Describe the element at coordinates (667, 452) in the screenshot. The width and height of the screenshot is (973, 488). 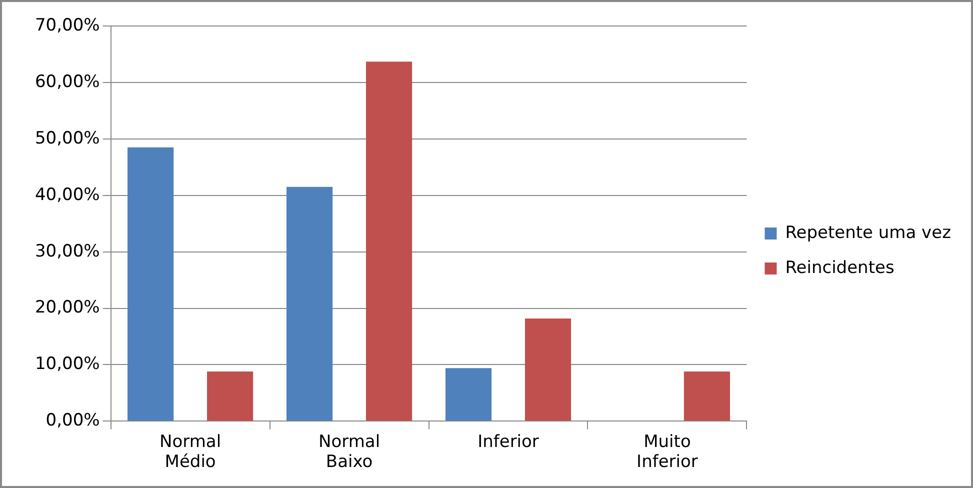
I see `x-tick-label: Muito Inferior` at that location.